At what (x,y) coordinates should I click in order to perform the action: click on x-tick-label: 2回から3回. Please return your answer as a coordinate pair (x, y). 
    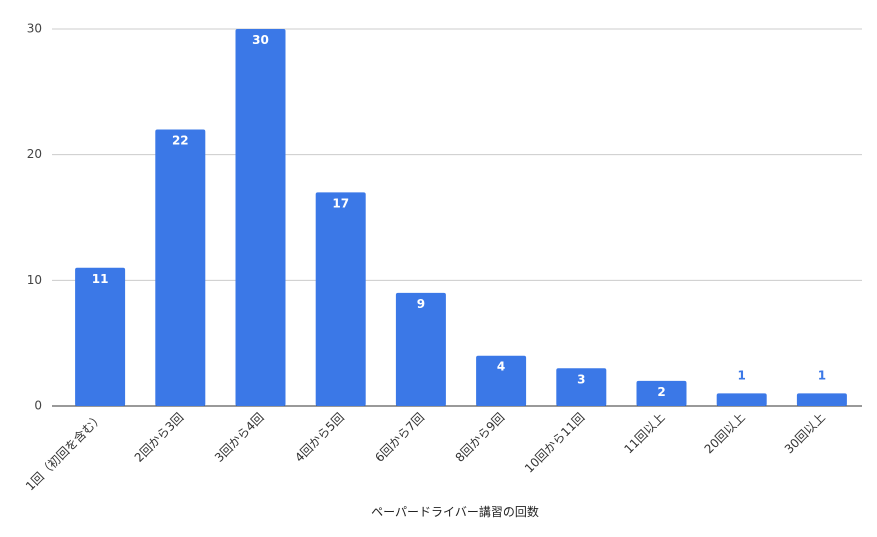
    Looking at the image, I should click on (159, 437).